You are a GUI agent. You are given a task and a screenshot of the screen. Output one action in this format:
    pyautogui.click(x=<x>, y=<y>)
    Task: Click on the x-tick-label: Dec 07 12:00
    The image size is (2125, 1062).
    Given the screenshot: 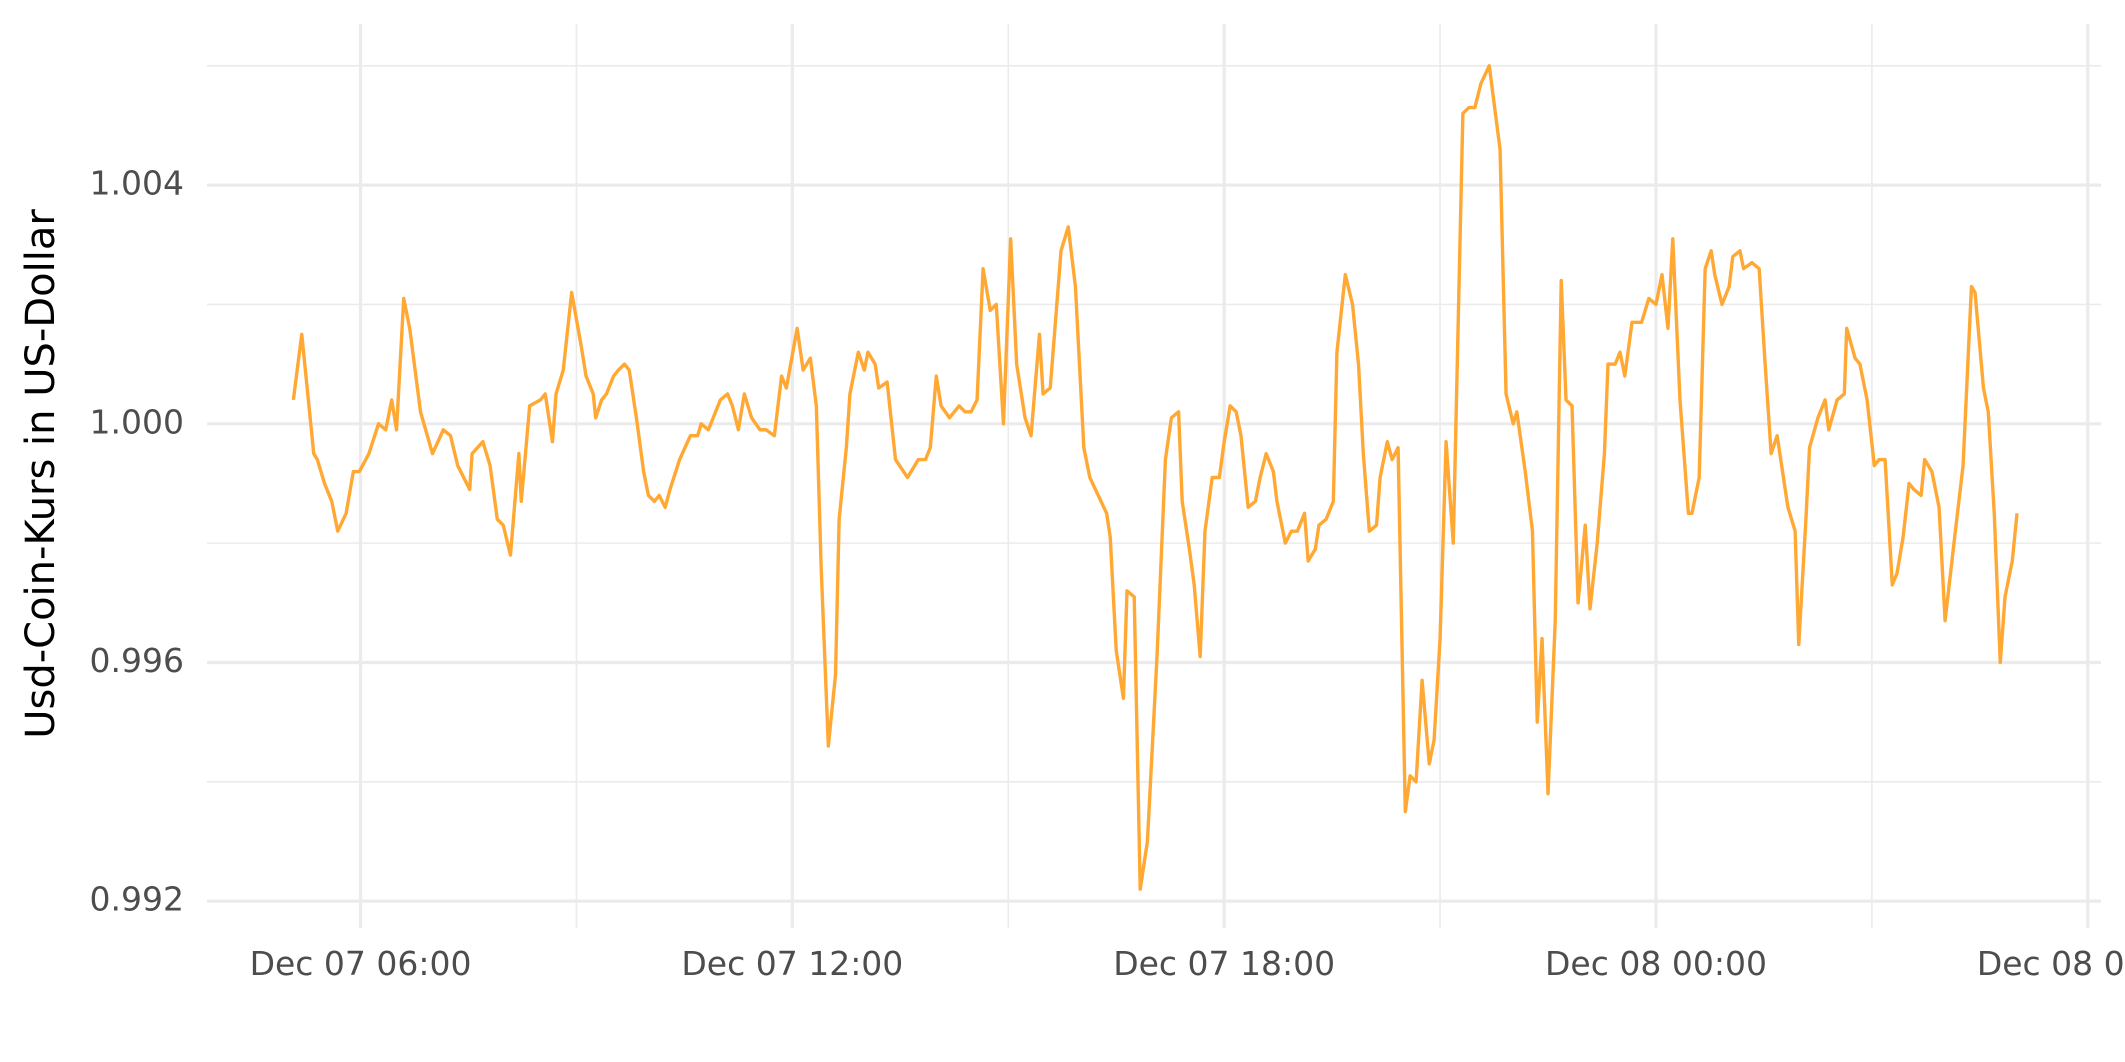 What is the action you would take?
    pyautogui.click(x=792, y=963)
    